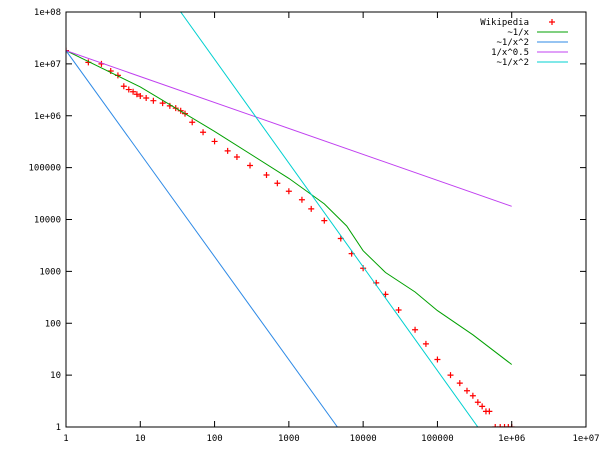 This screenshot has height=450, width=600. What do you see at coordinates (552, 22) in the screenshot?
I see `legend-marker` at bounding box center [552, 22].